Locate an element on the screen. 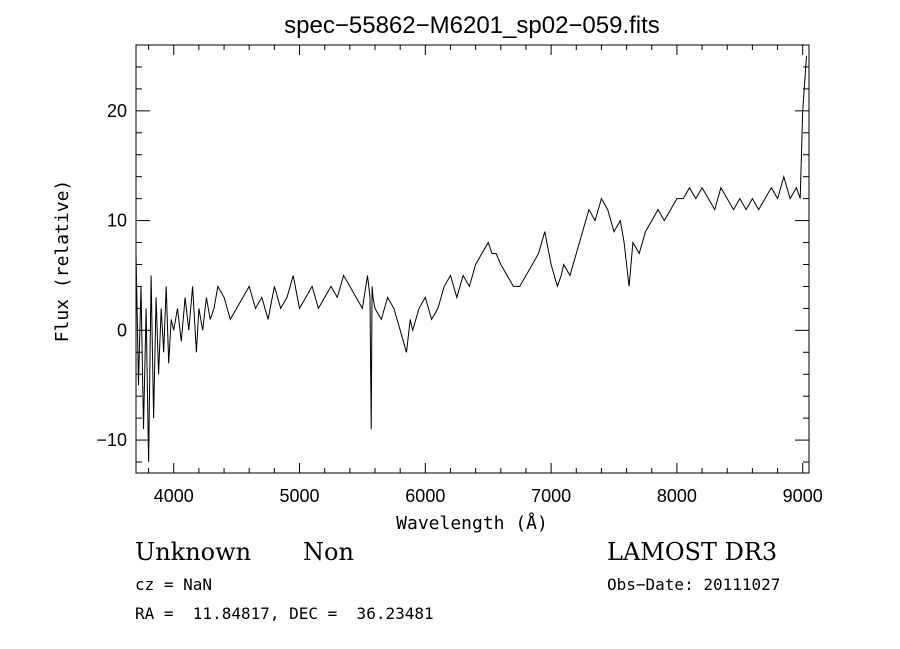  object-class: Unknown is located at coordinates (193, 552).